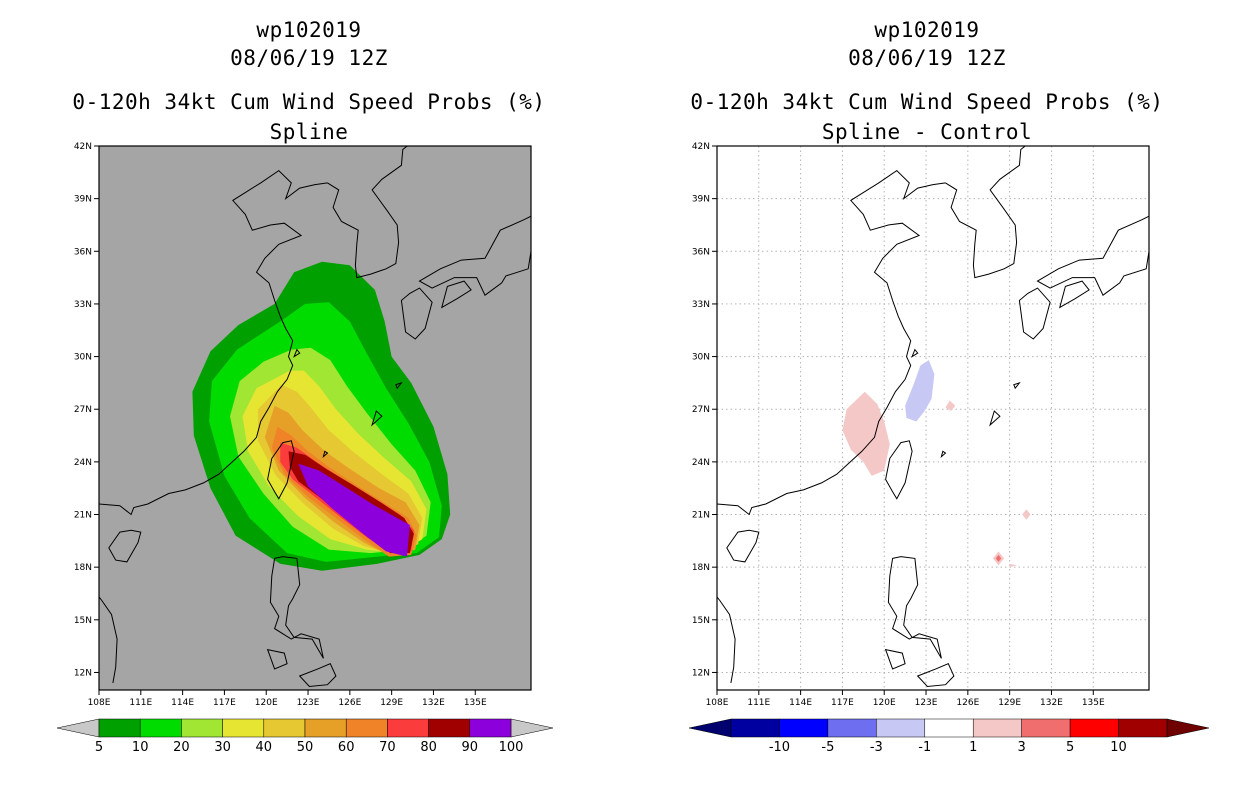 This screenshot has height=800, width=1236. What do you see at coordinates (920, 391) in the screenshot?
I see `difference-negative` at bounding box center [920, 391].